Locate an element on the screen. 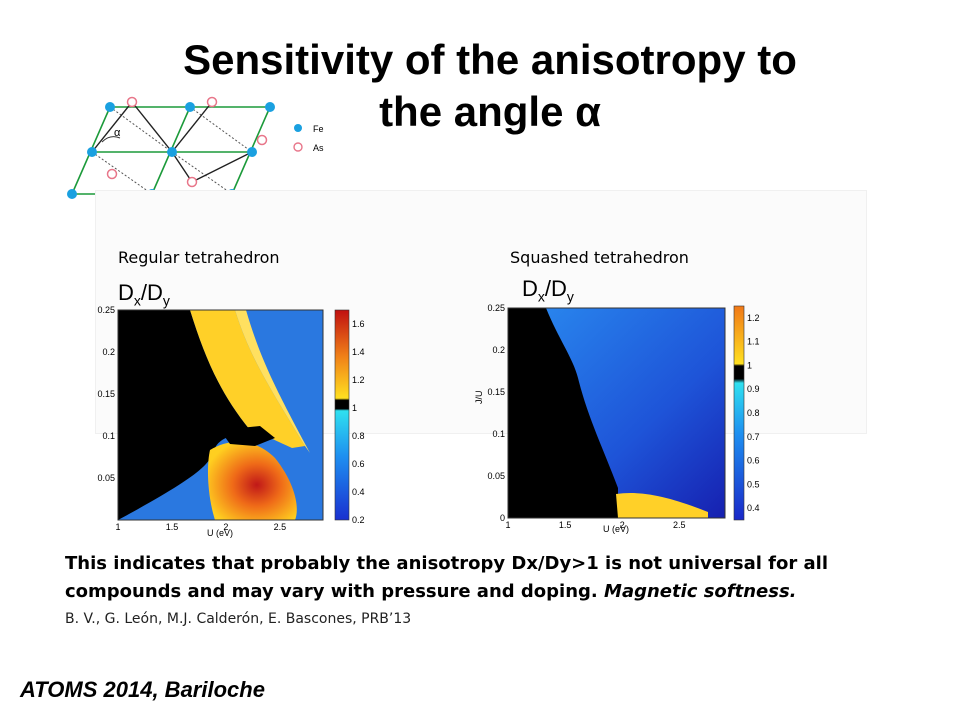 The width and height of the screenshot is (960, 720). caption-regular: Regular tetrahedron is located at coordinates (199, 257).